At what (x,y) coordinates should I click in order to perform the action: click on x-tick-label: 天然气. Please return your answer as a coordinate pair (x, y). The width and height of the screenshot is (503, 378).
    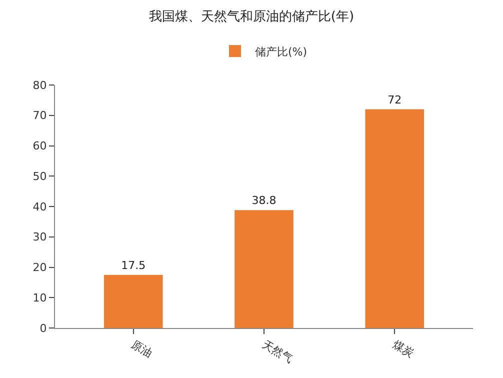
    Looking at the image, I should click on (277, 352).